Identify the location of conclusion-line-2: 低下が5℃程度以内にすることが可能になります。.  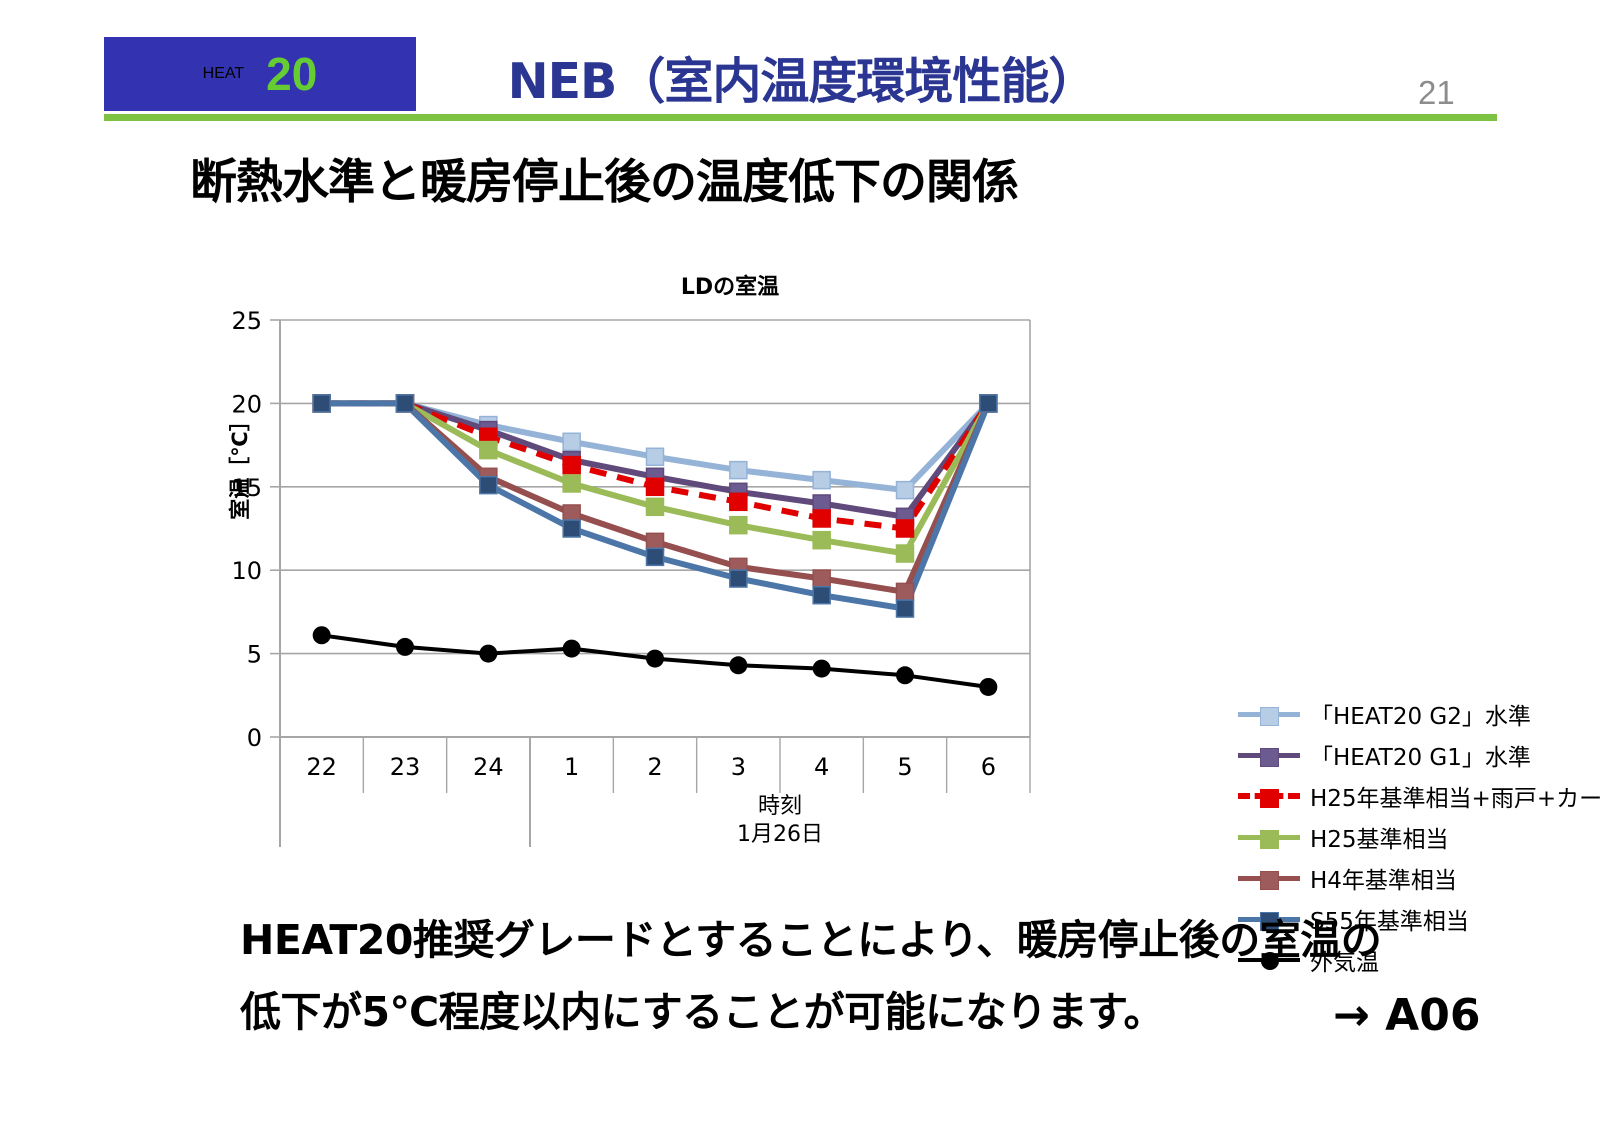
(702, 1011).